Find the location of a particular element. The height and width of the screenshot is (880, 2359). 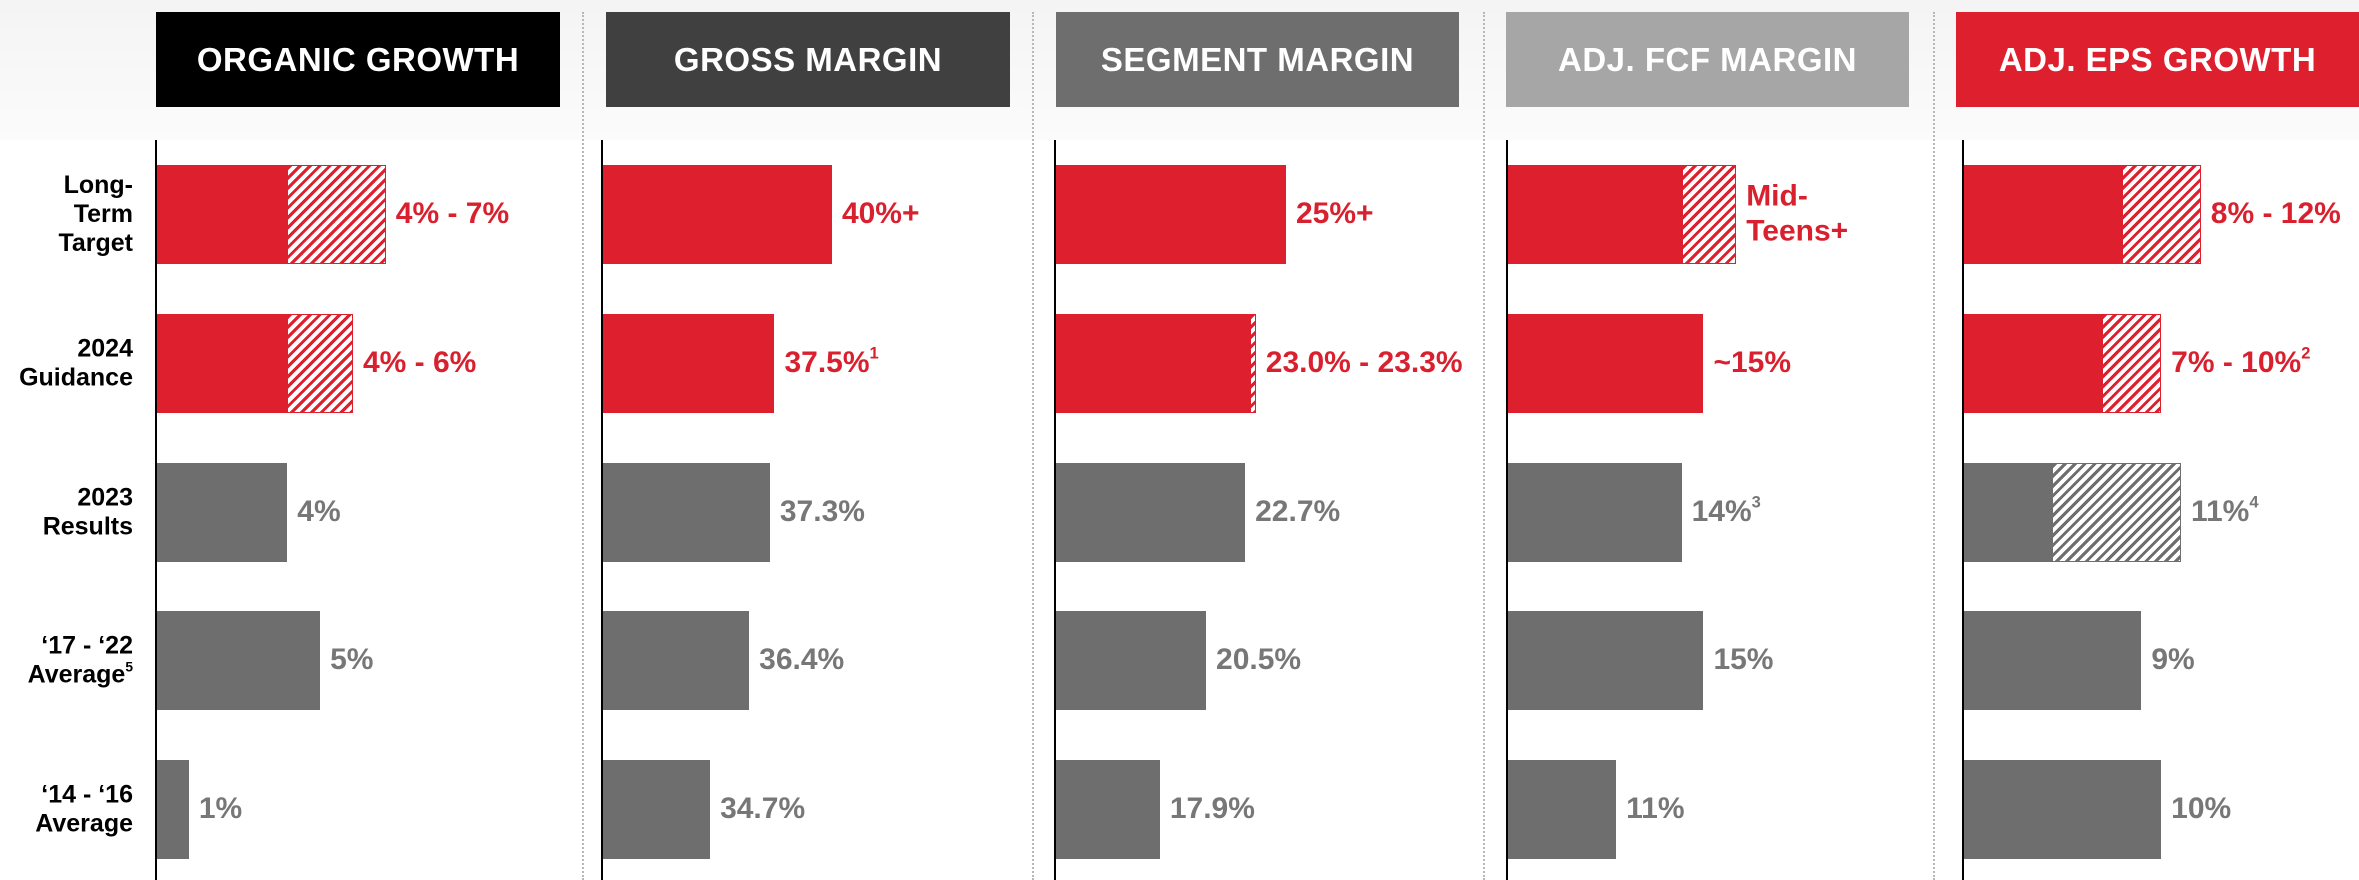

footnote-marker: 5 is located at coordinates (129, 666).